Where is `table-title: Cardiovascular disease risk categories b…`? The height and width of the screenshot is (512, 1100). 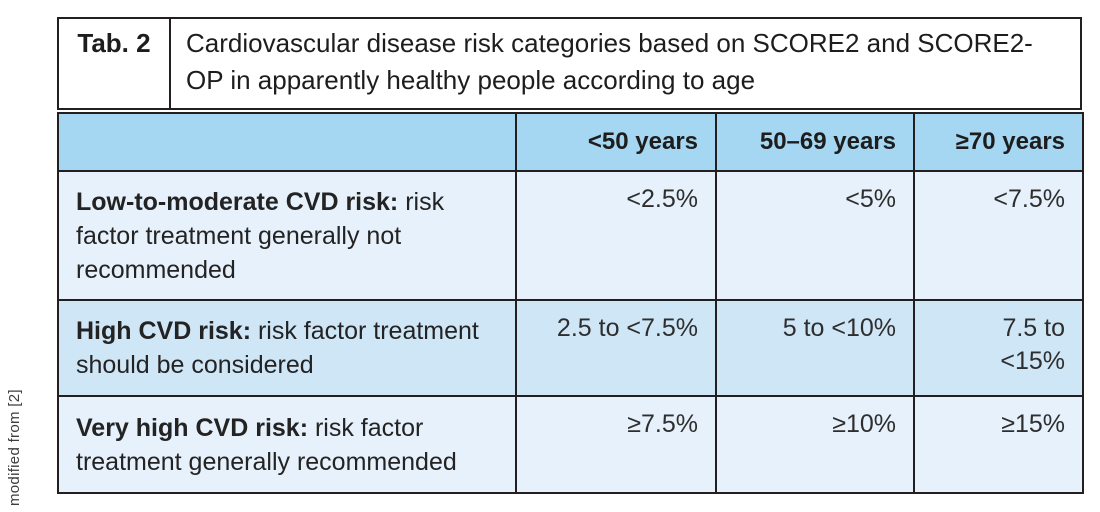
table-title: Cardiovascular disease risk categories b… is located at coordinates (609, 61).